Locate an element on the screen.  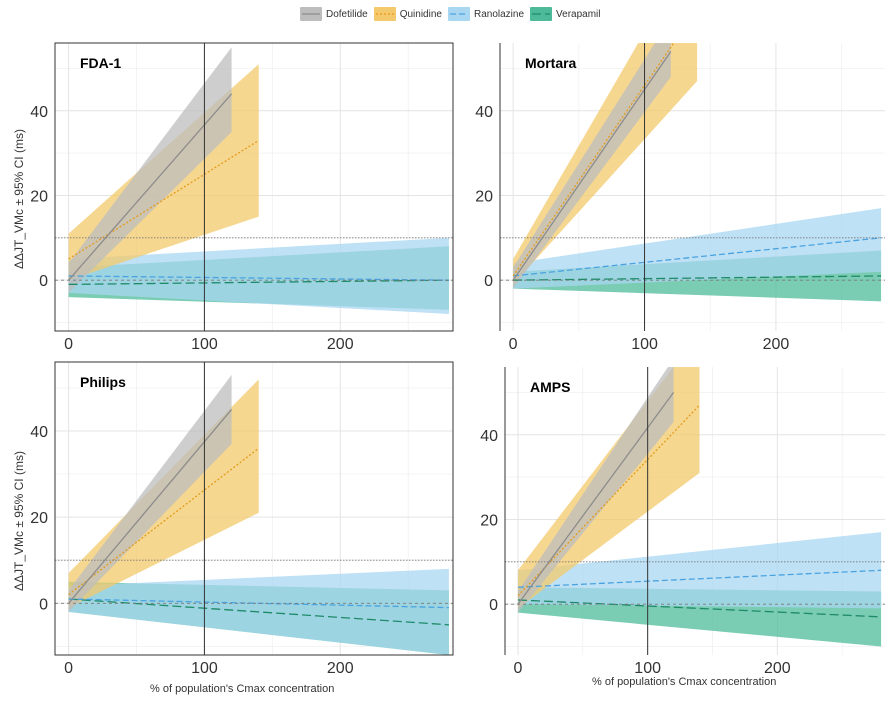
legend-key-dofetilide is located at coordinates (311, 14).